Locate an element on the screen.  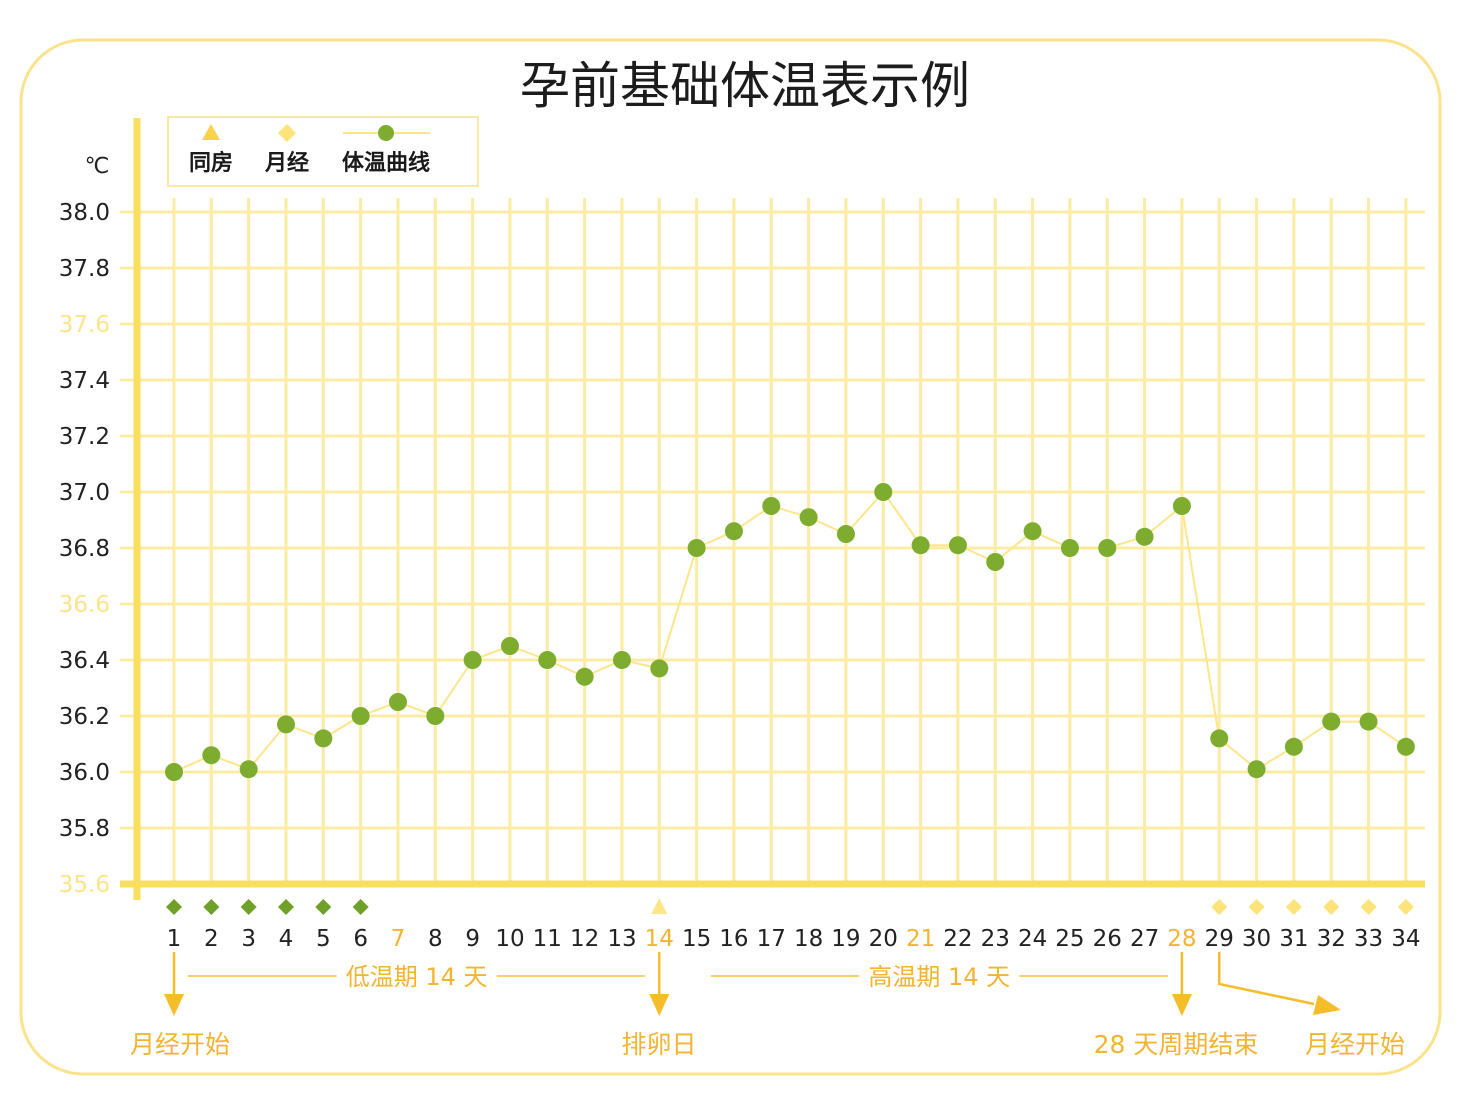
y-tick-label: 36.0 is located at coordinates (84, 773).